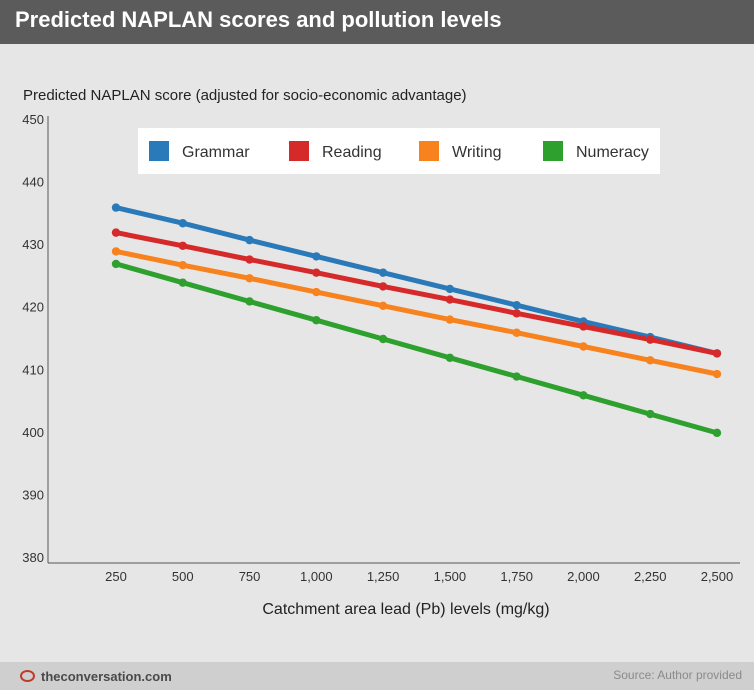  Describe the element at coordinates (33, 494) in the screenshot. I see `y-tick-label: 390` at that location.